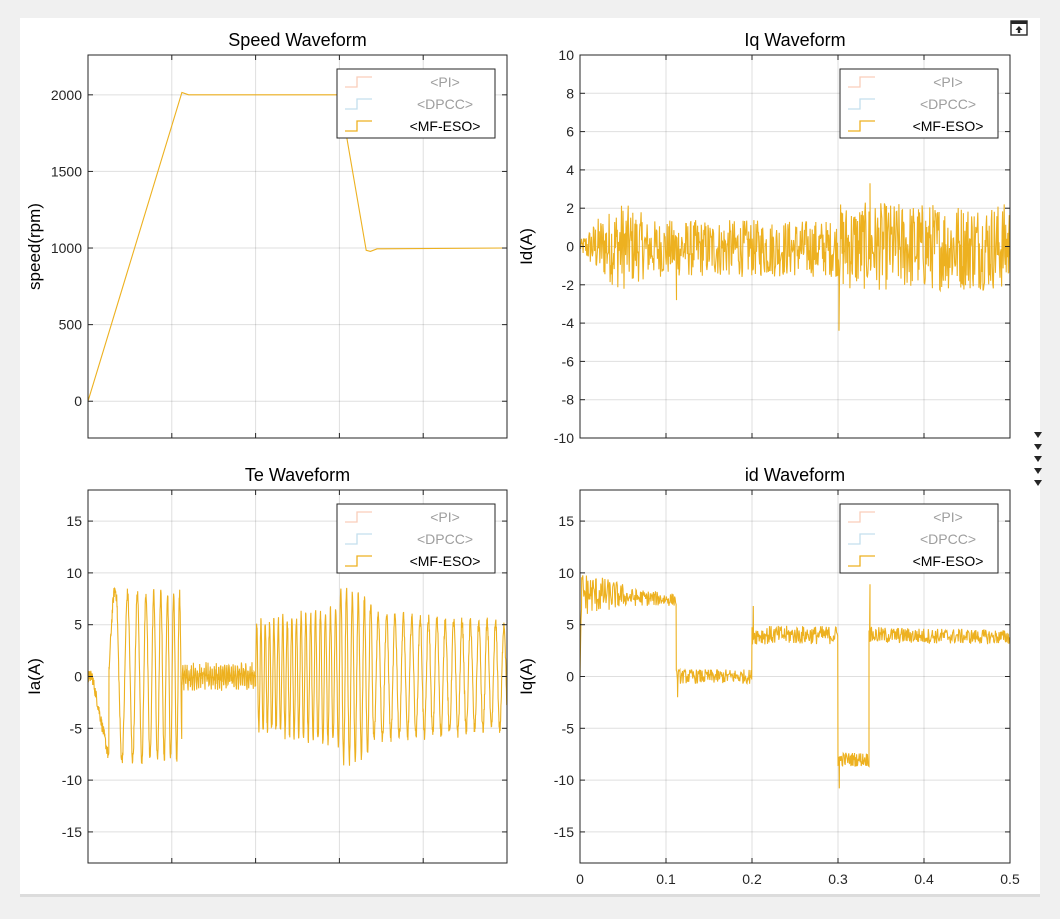 The height and width of the screenshot is (919, 1060). Describe the element at coordinates (34, 246) in the screenshot. I see `y-axis-label: speed(rpm)` at that location.